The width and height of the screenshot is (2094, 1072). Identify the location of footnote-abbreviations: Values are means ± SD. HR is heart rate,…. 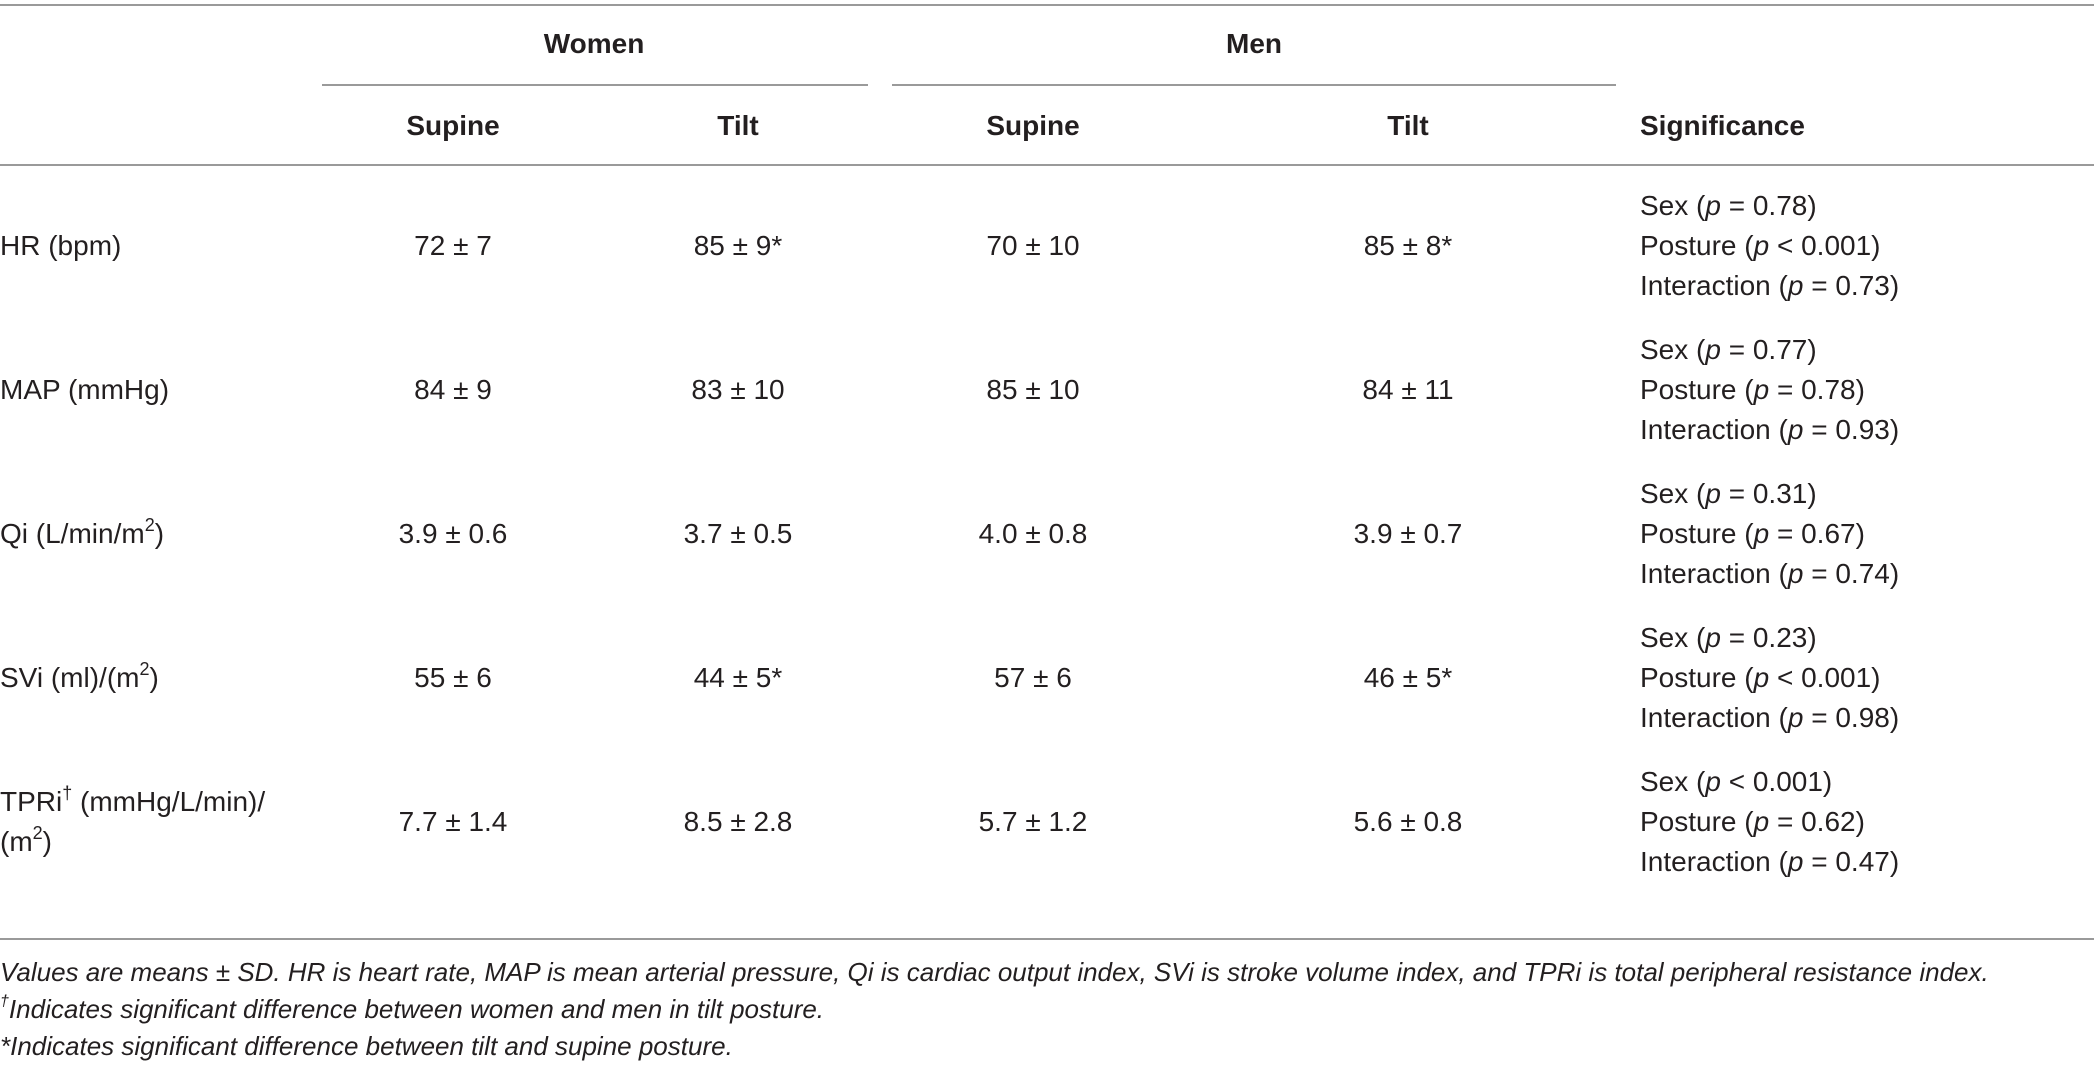
(994, 972).